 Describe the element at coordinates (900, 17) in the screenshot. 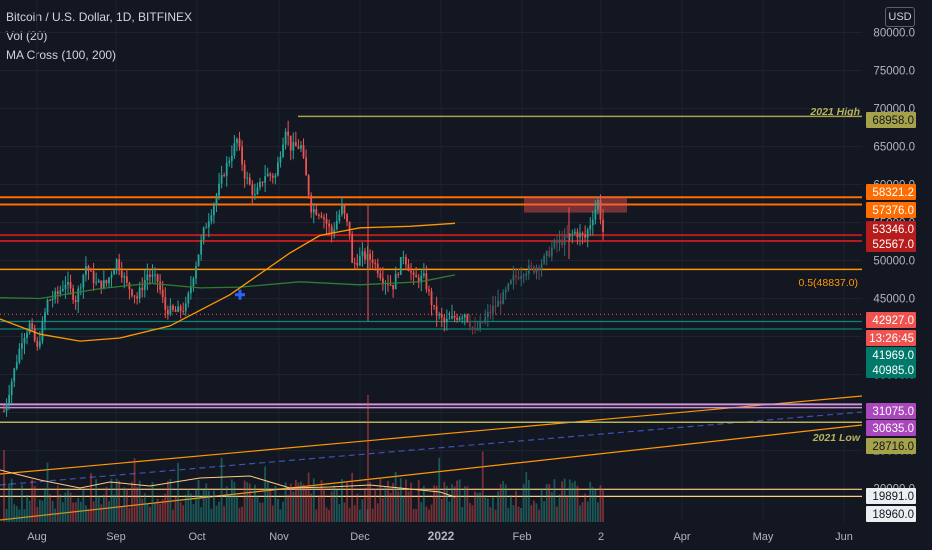

I see `currency-button: USD` at that location.